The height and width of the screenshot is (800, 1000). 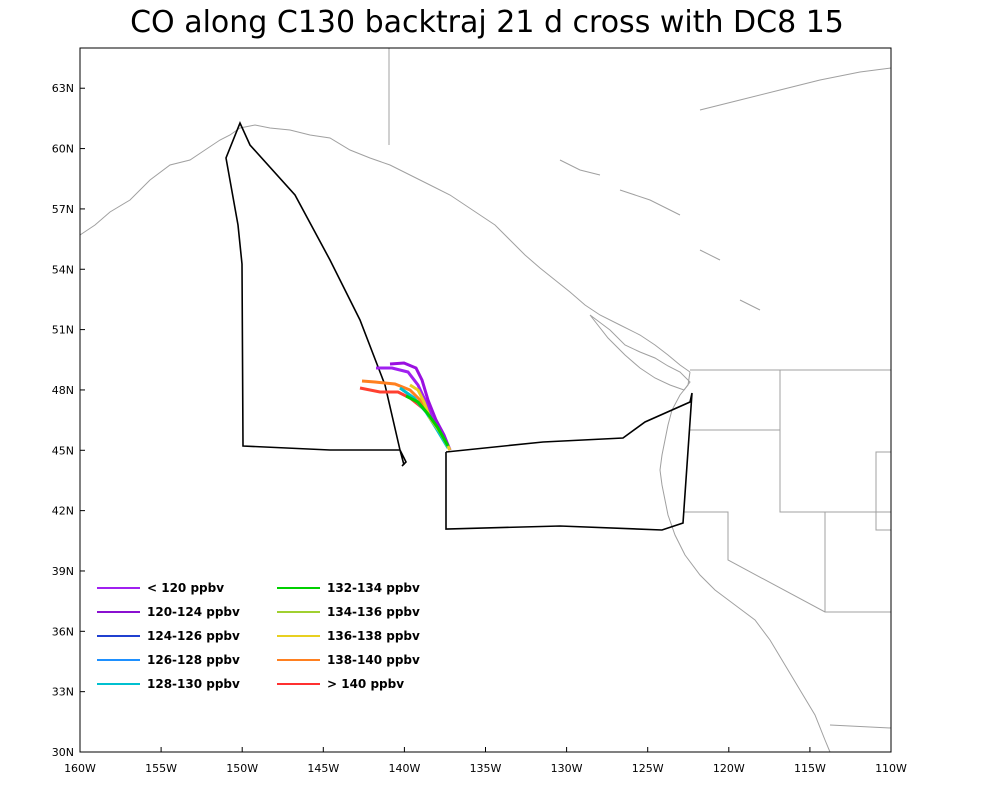 What do you see at coordinates (63, 209) in the screenshot?
I see `y-tick-label: 57N` at bounding box center [63, 209].